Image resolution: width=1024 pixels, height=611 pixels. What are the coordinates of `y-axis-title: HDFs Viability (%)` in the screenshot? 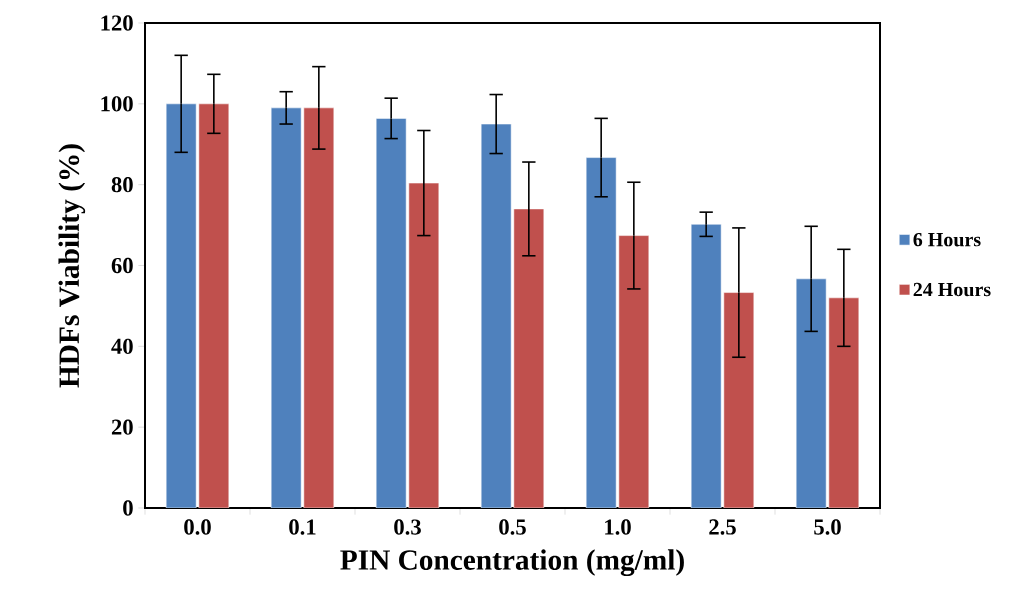 It's located at (72, 266).